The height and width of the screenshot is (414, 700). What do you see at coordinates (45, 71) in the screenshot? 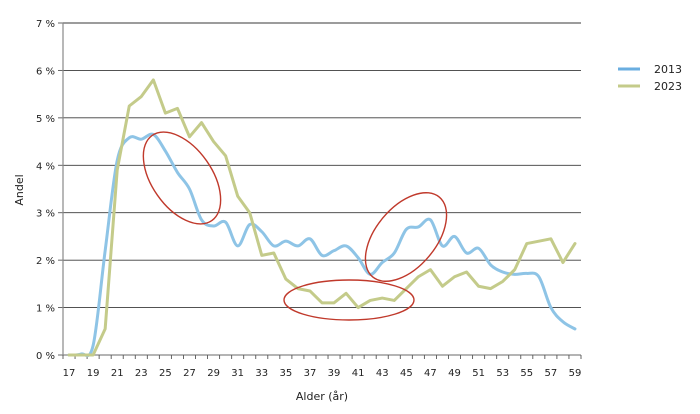
I see `y-tick-label: 6 %` at bounding box center [45, 71].